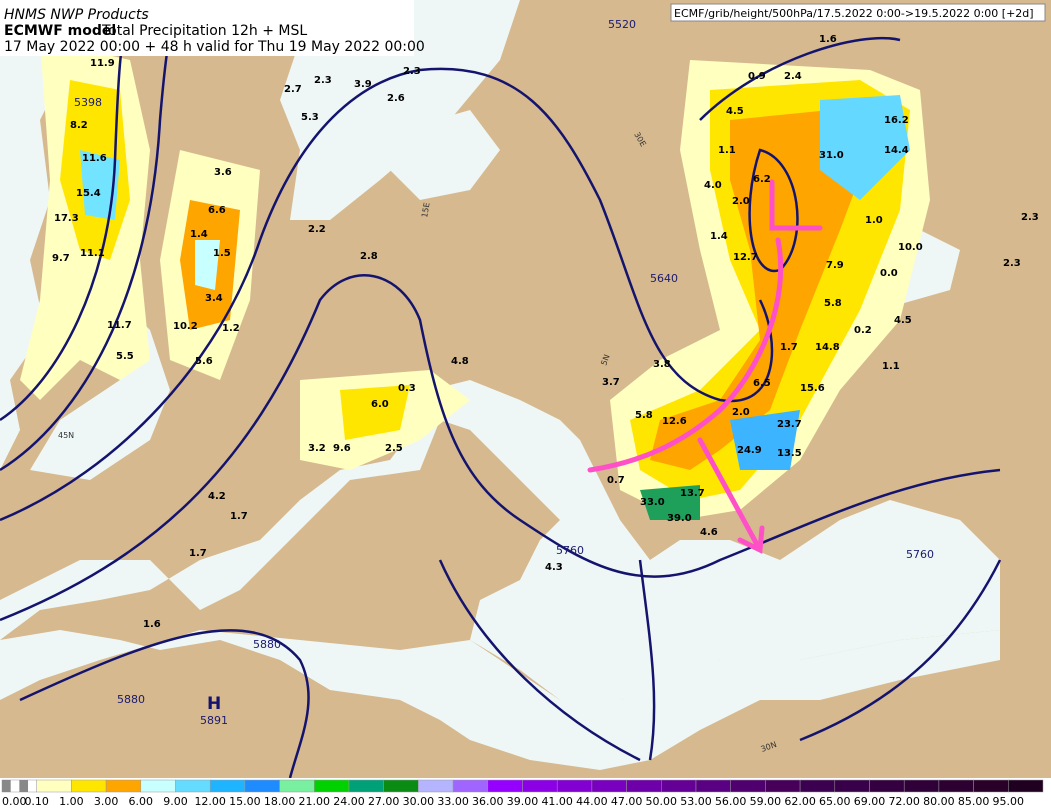 This screenshot has width=1051, height=812. What do you see at coordinates (453, 801) in the screenshot?
I see `colorbar-label: 33.00` at bounding box center [453, 801].